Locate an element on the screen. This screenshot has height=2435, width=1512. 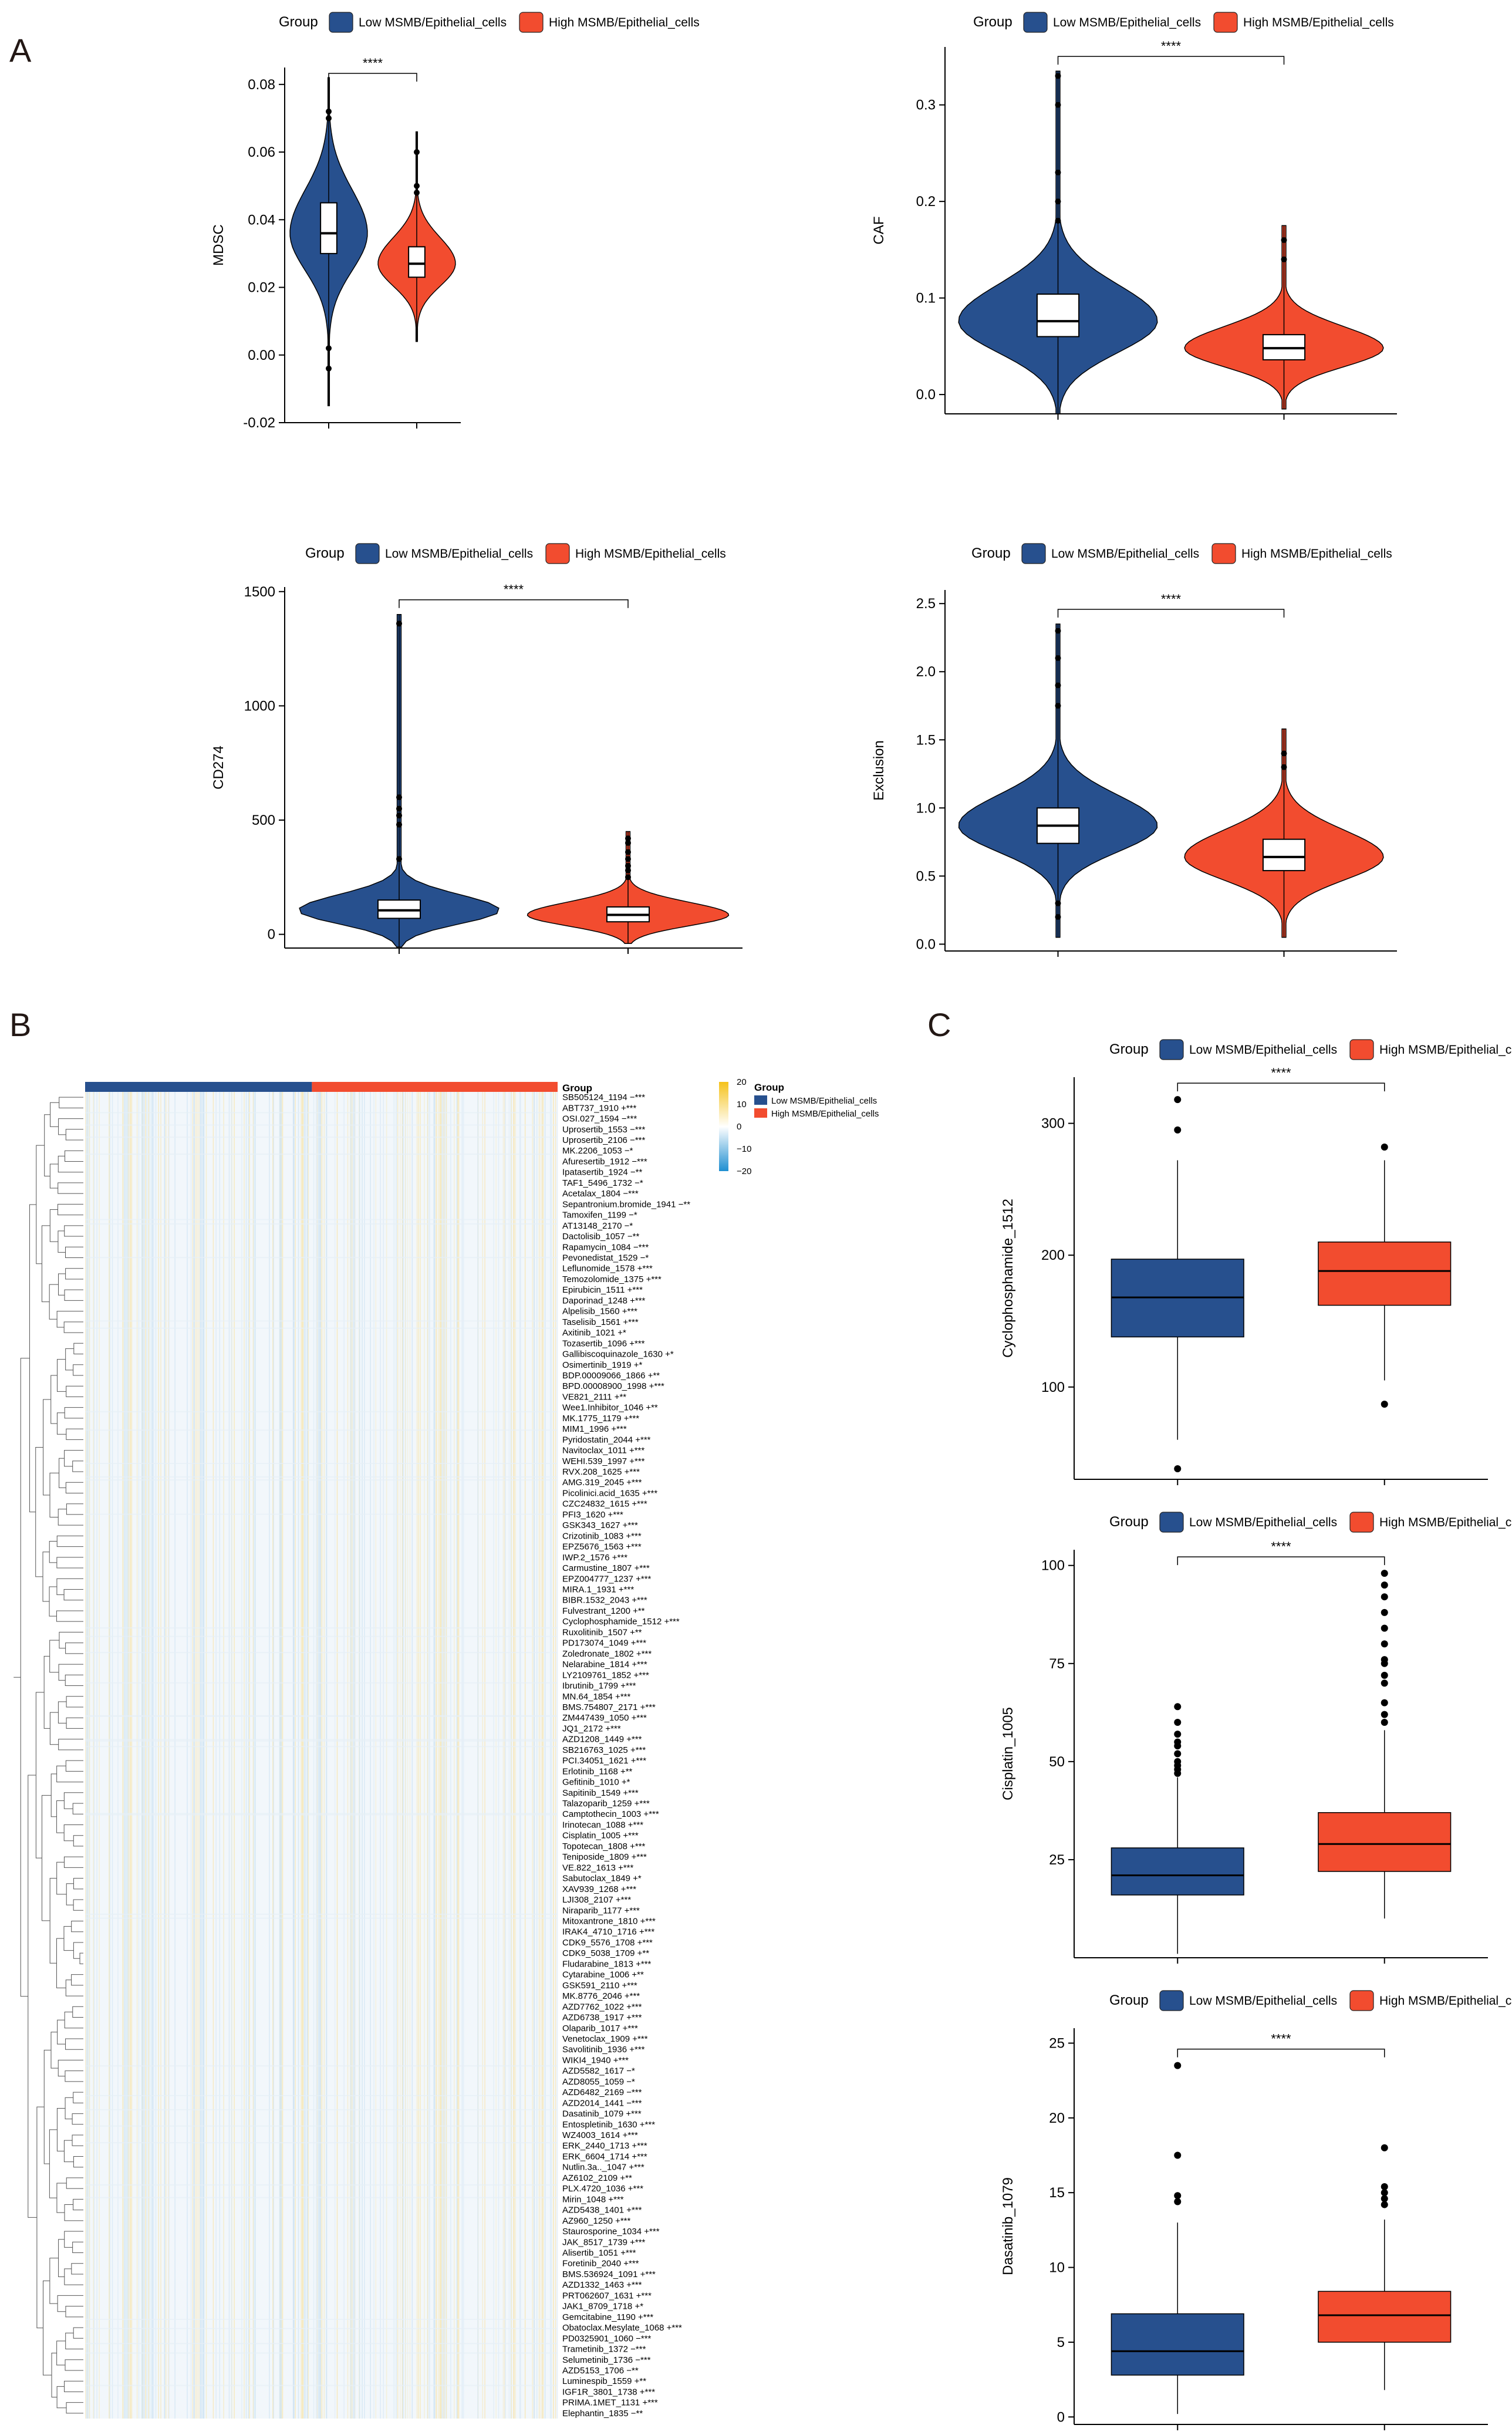
significance-label: **** is located at coordinates (373, 63).